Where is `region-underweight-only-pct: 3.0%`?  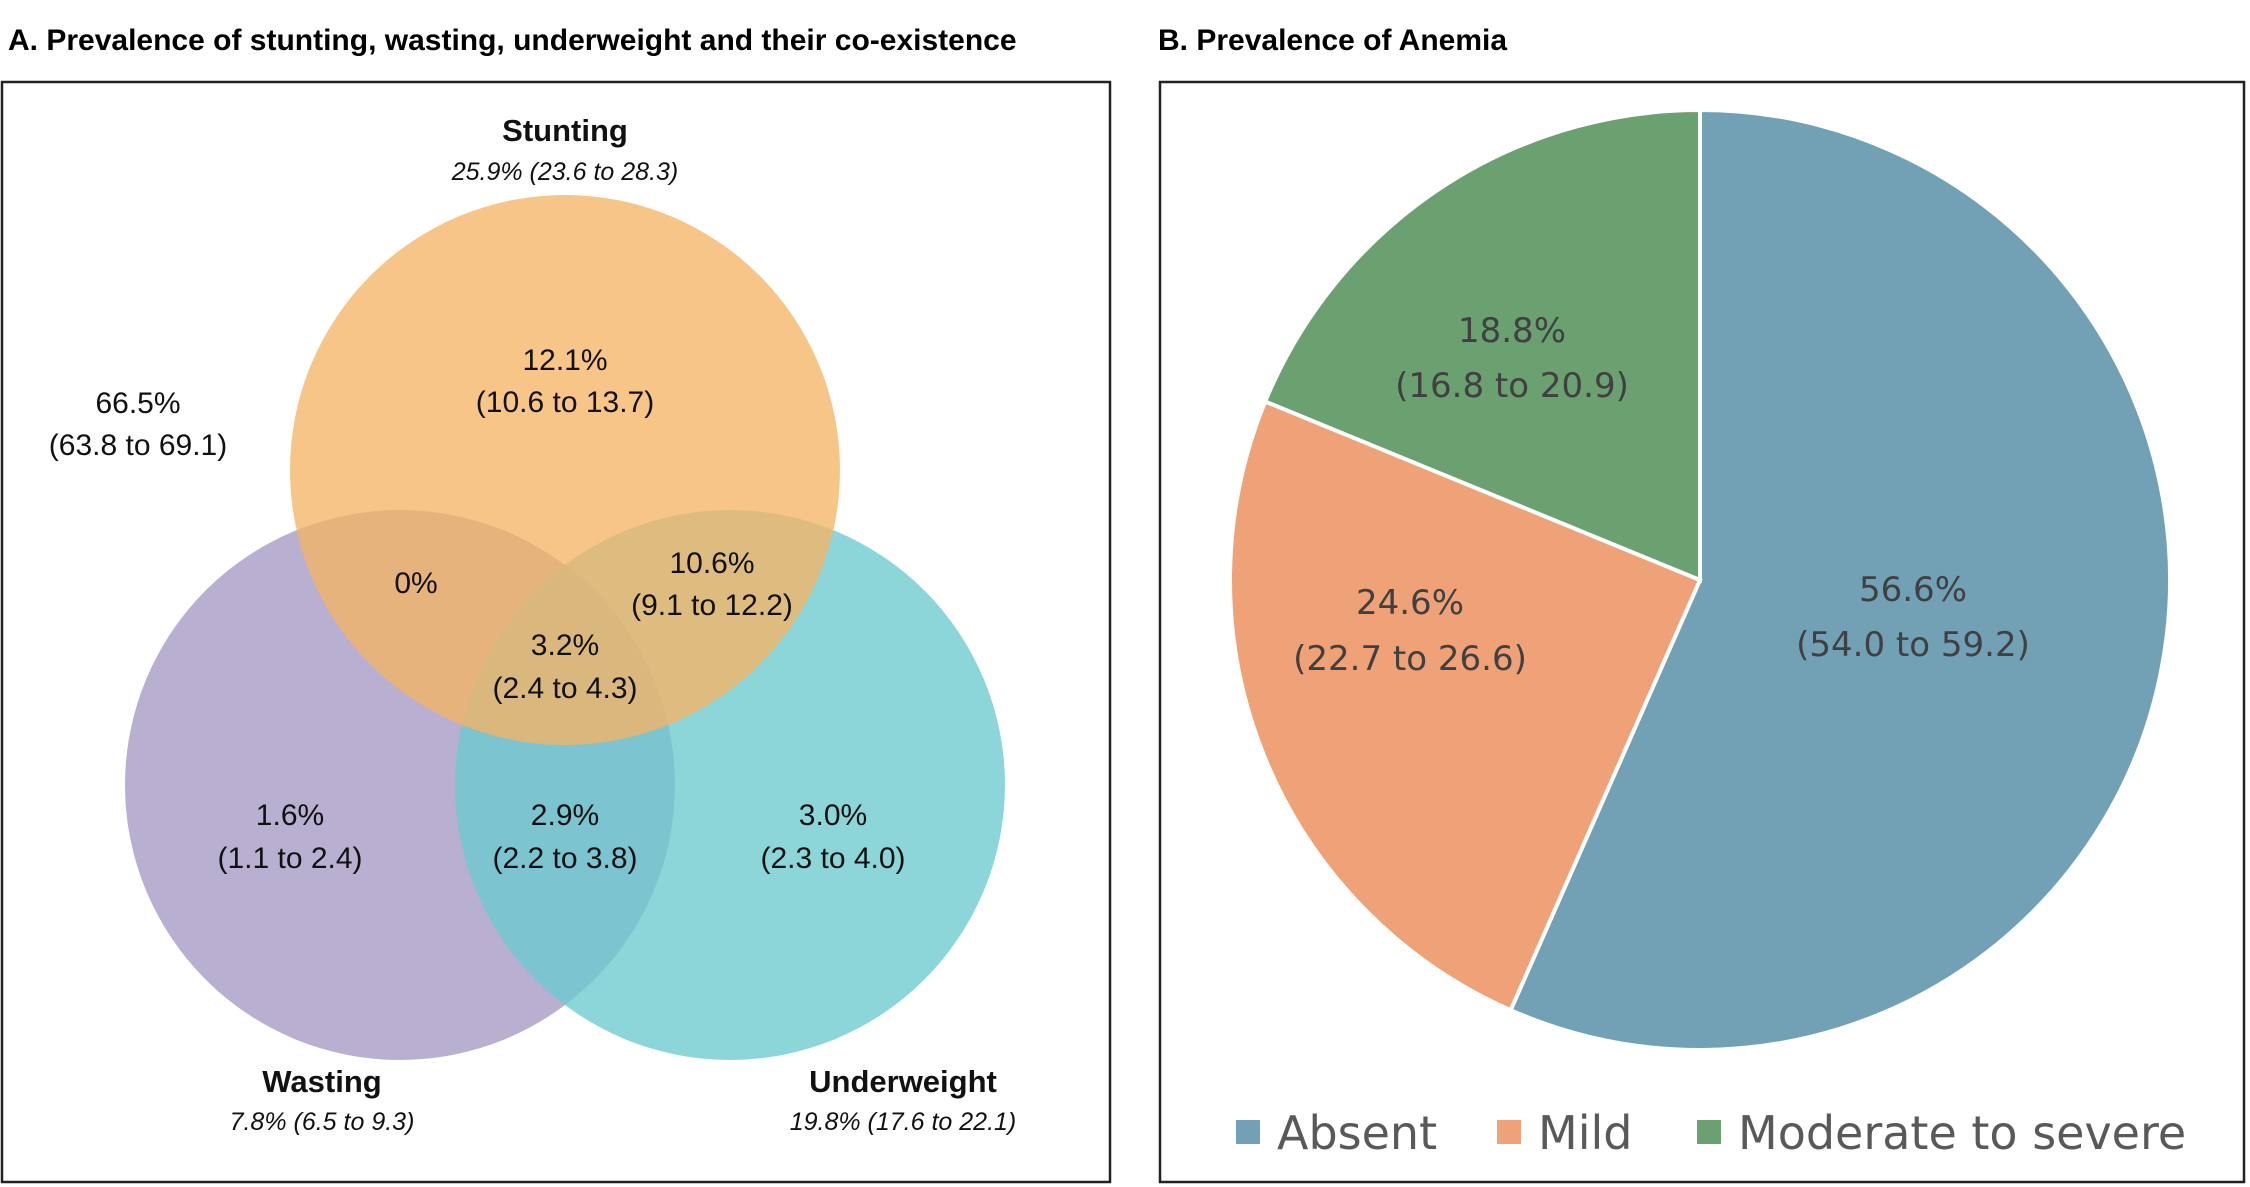 region-underweight-only-pct: 3.0% is located at coordinates (833, 815).